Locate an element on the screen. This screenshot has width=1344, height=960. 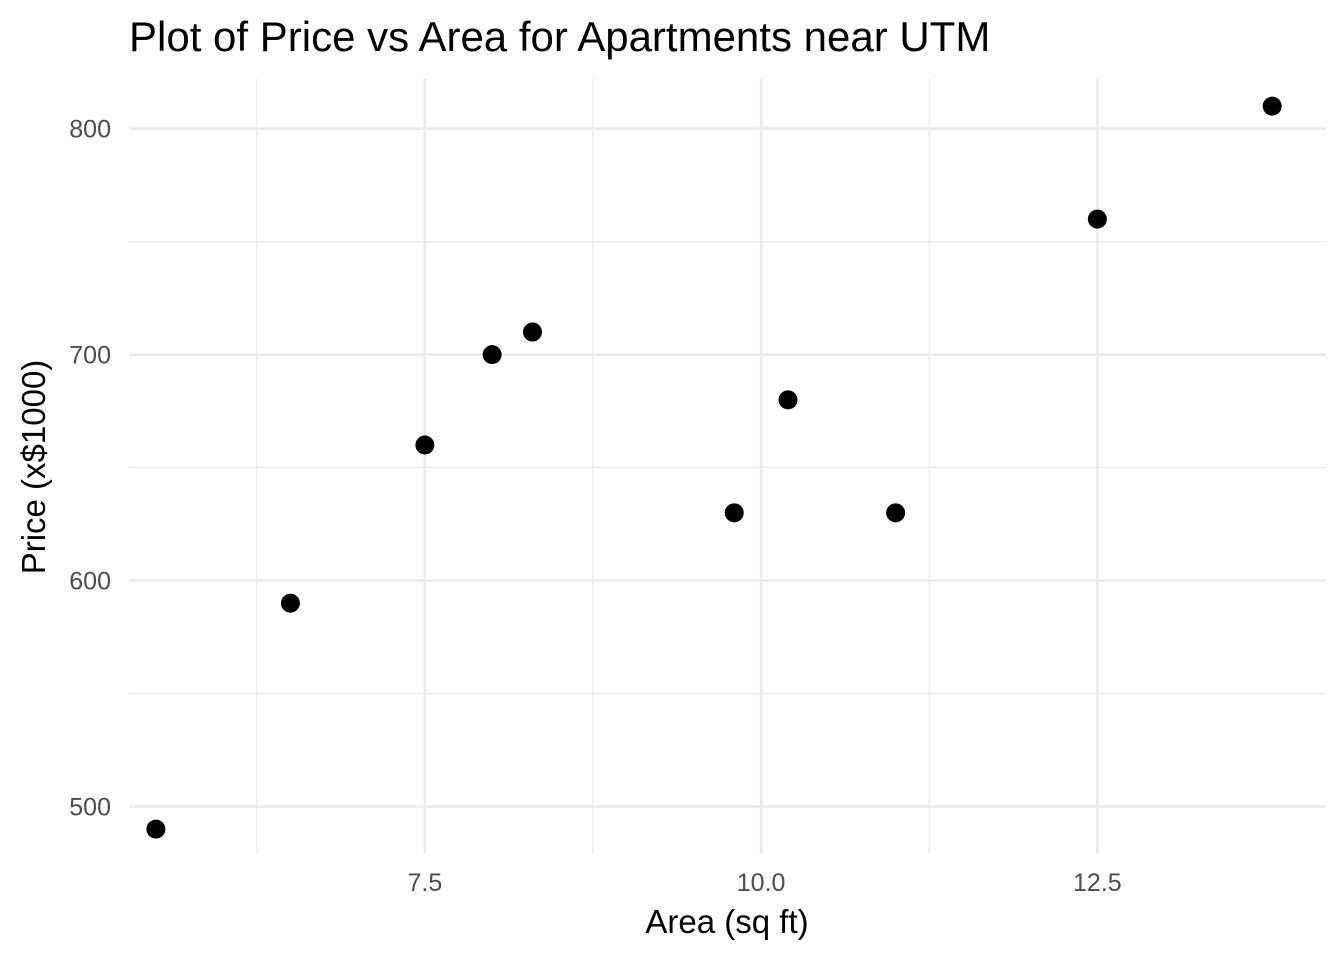
x-tick-label: 7.5 is located at coordinates (425, 883).